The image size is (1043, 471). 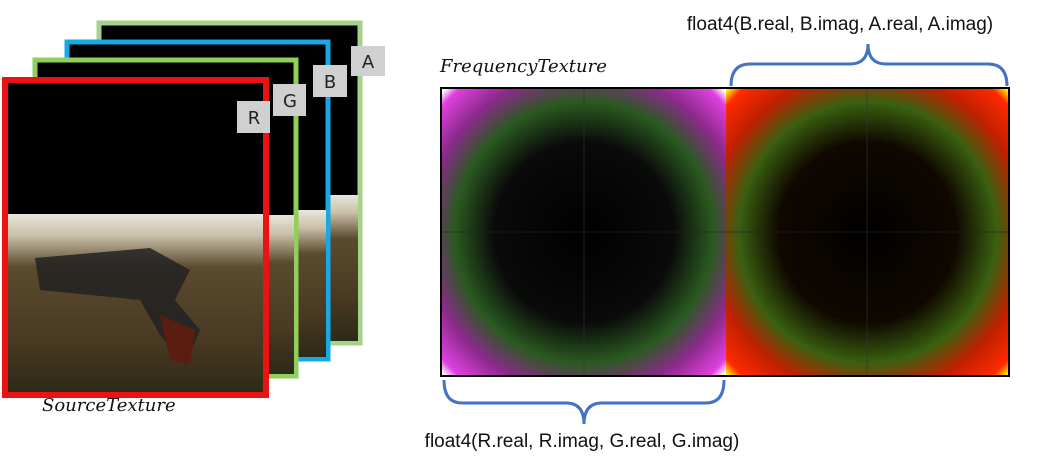 I want to click on frequency-label: FrequencyTexture, so click(x=523, y=66).